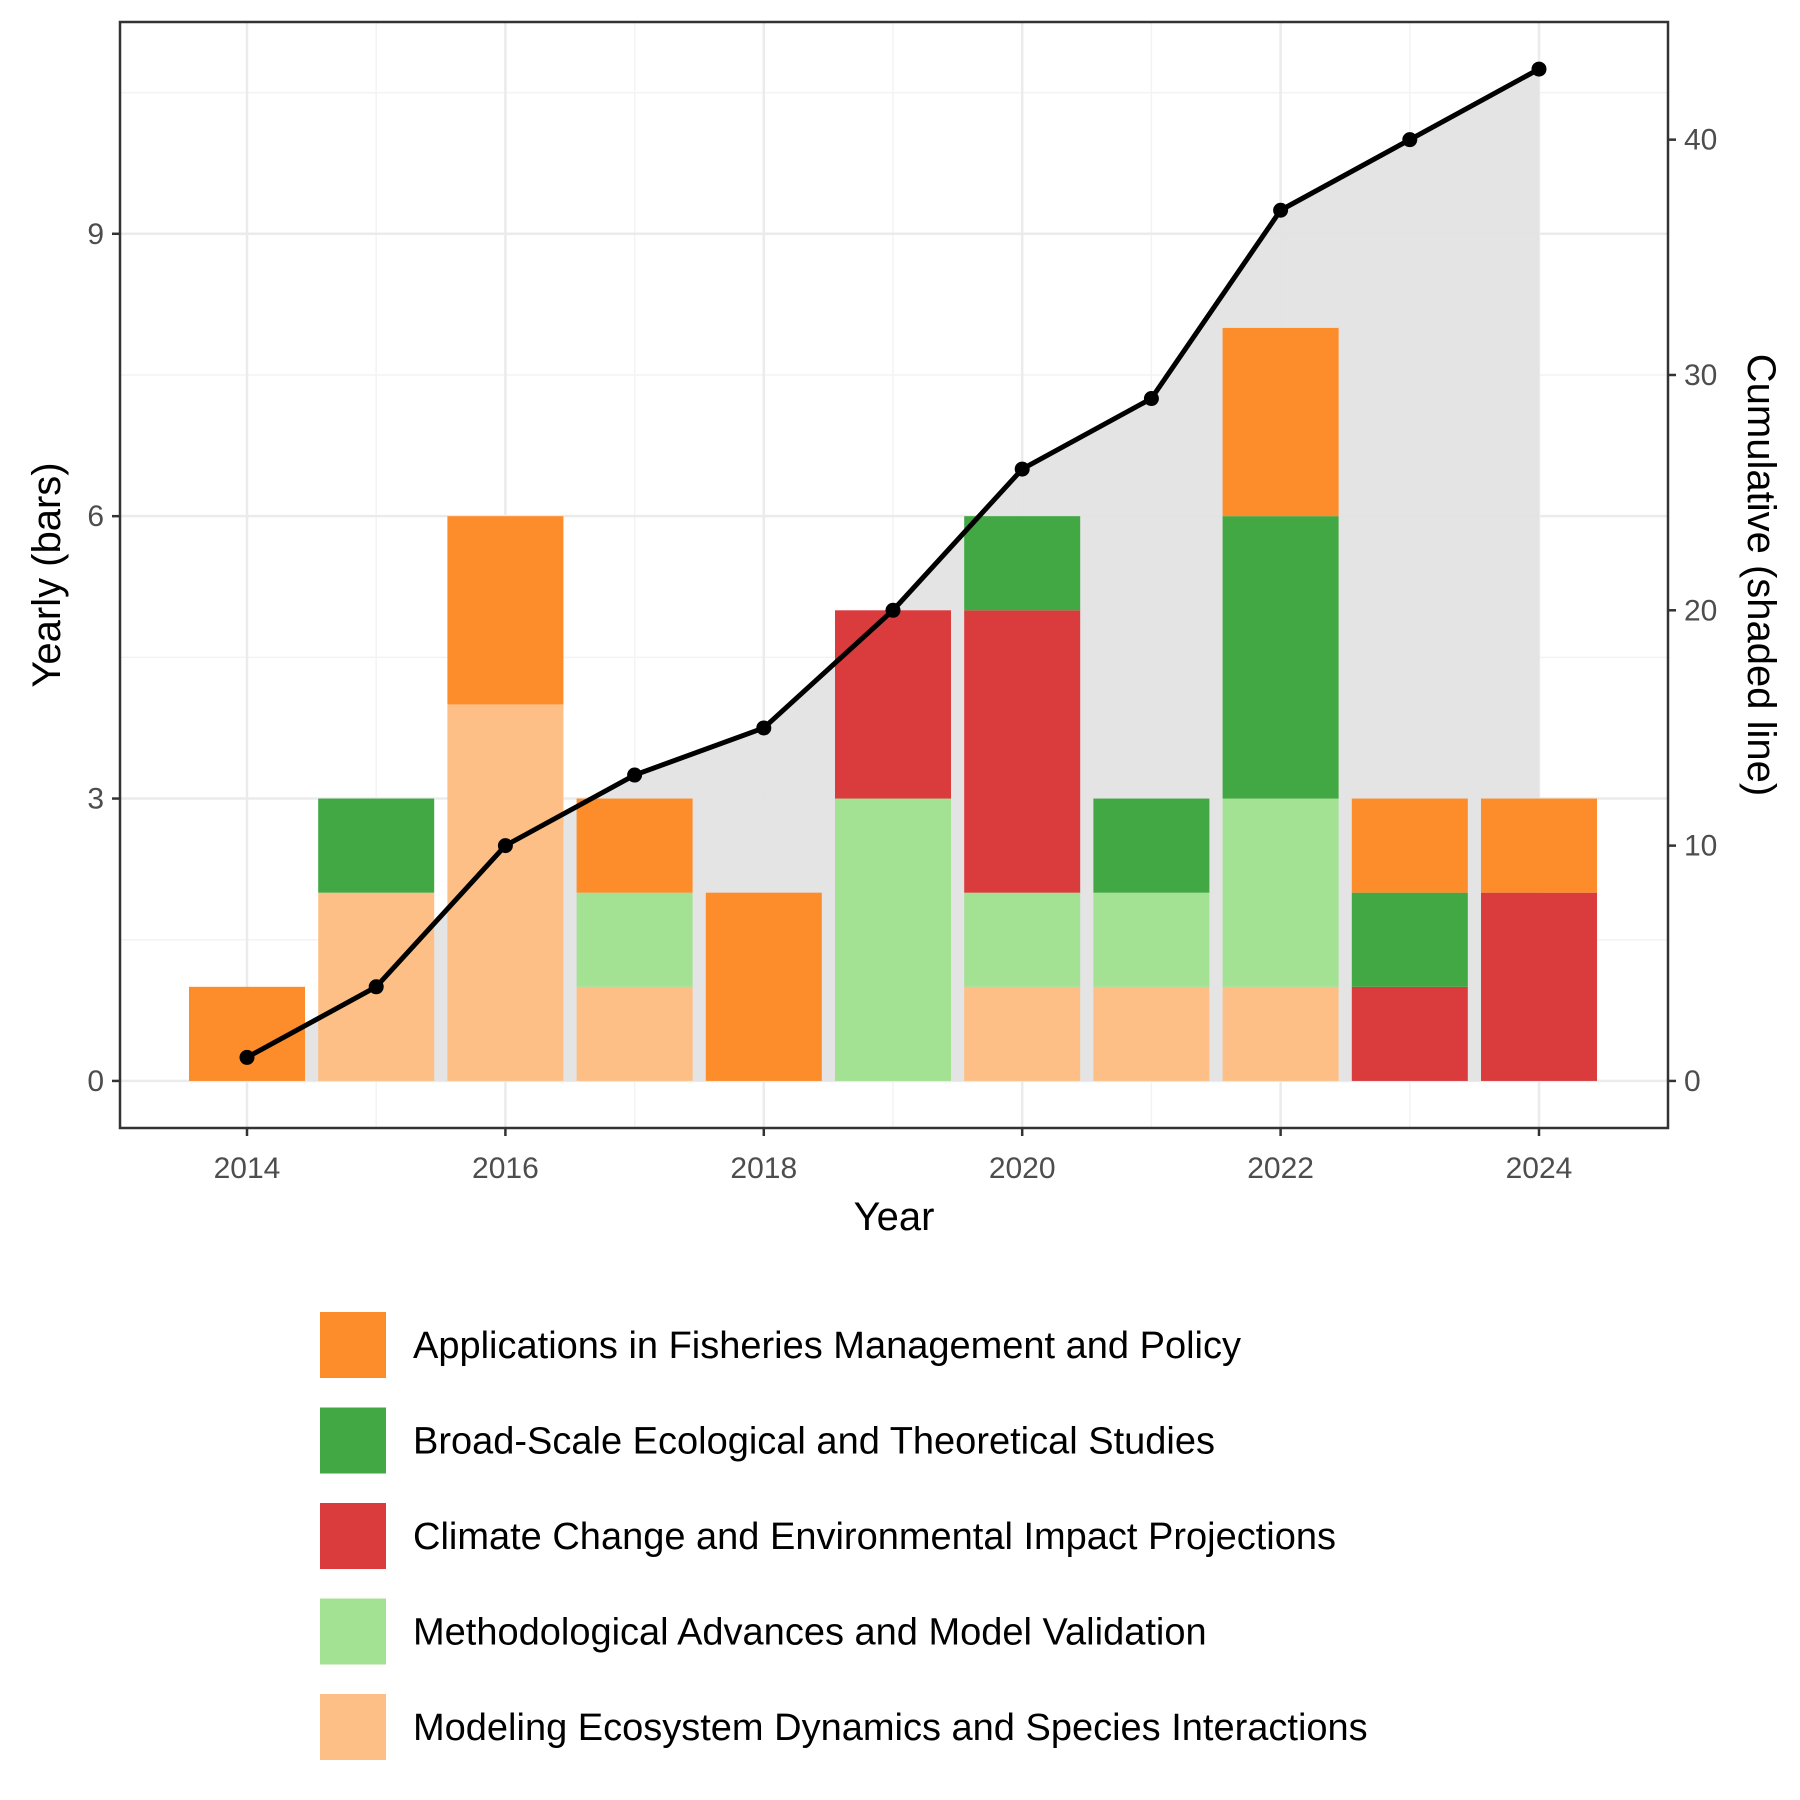 This screenshot has height=1800, width=1800. I want to click on y-tick-label: 3, so click(95, 799).